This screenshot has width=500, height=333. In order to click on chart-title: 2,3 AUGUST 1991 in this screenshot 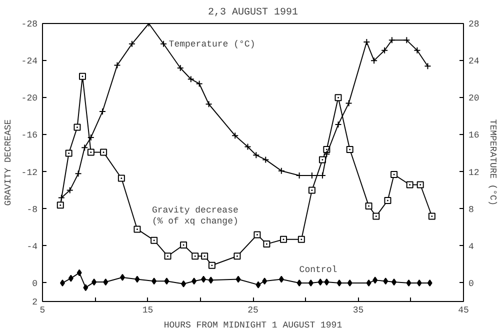, I will do `click(253, 13)`.